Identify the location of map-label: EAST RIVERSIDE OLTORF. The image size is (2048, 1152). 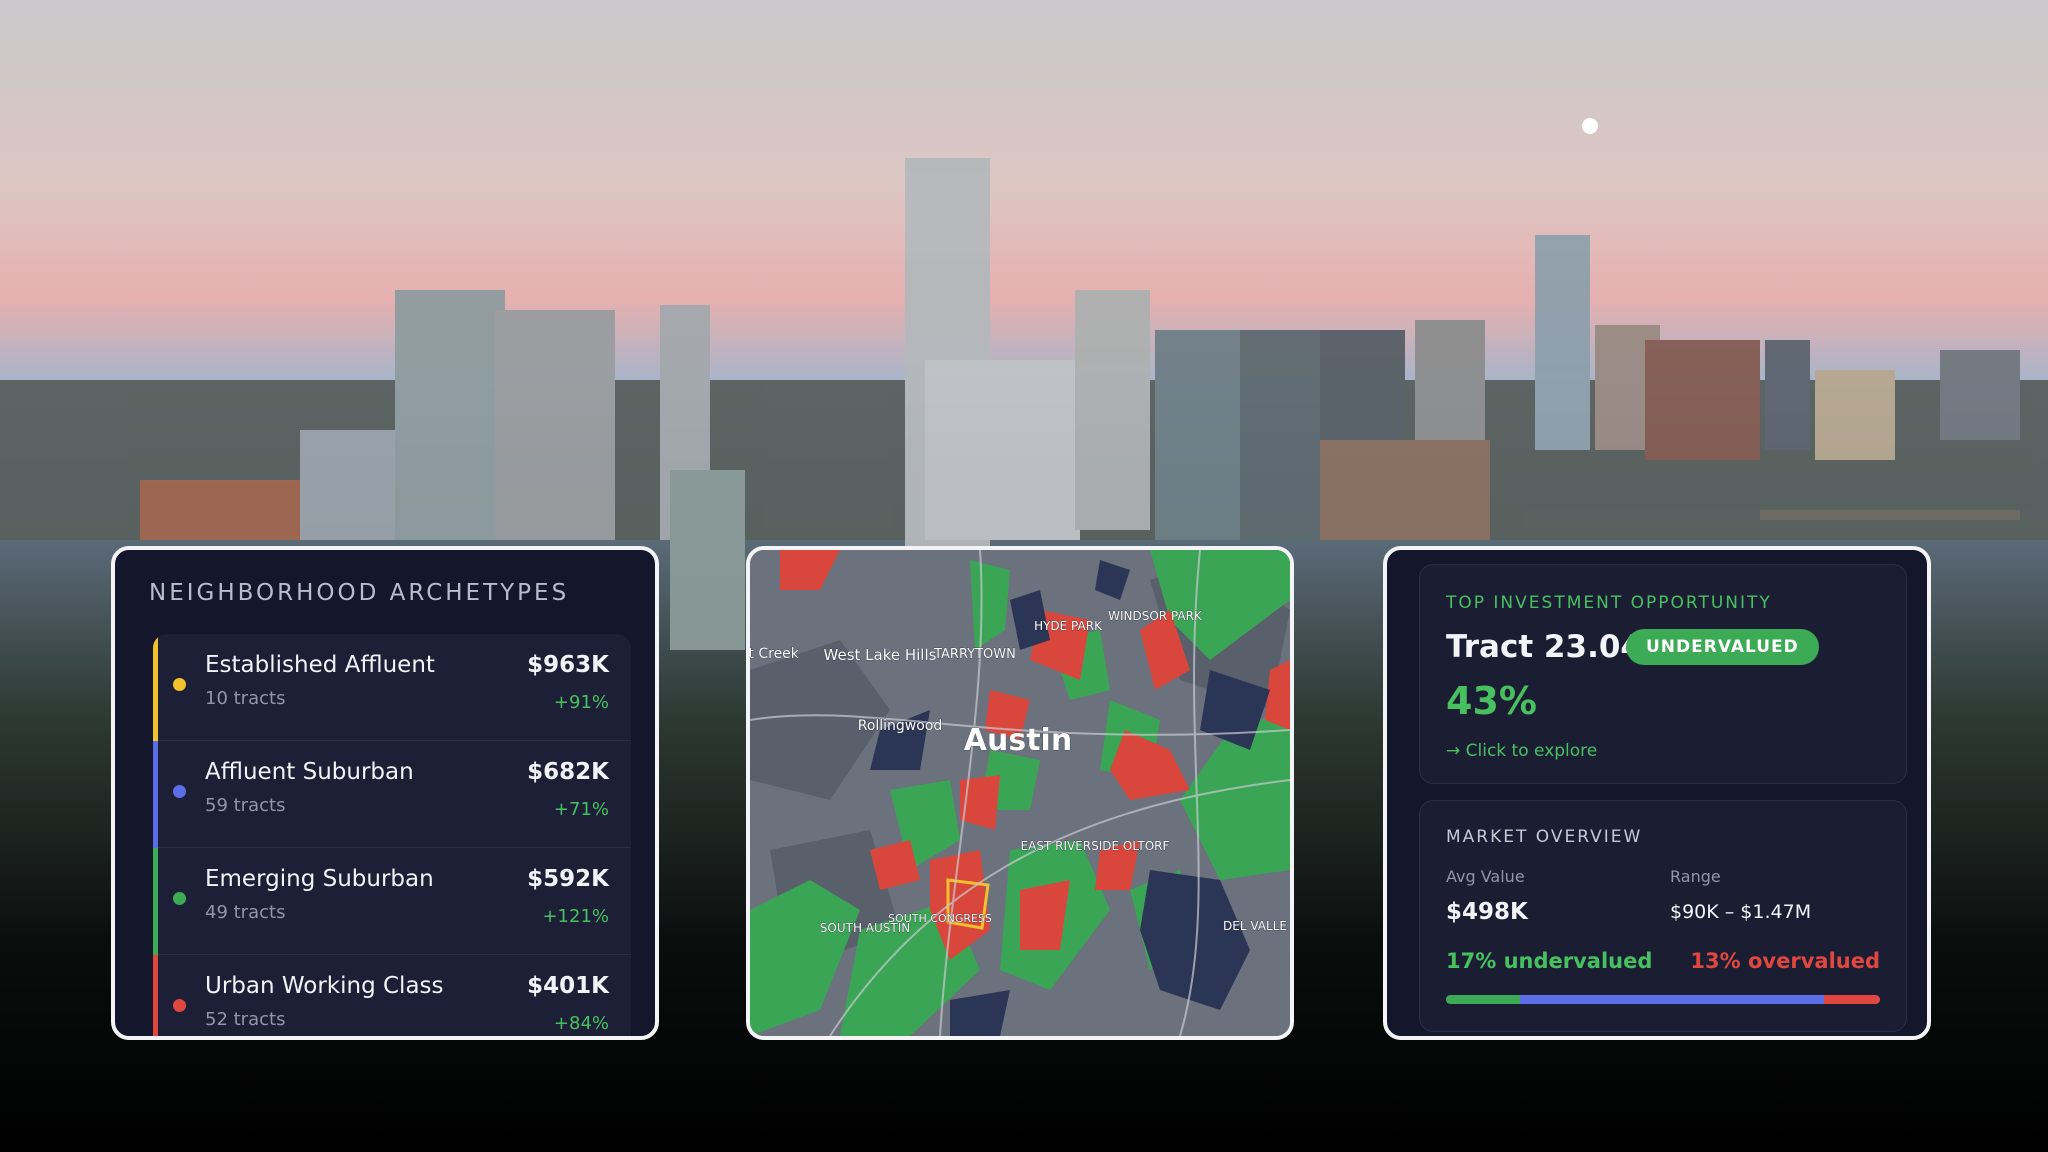
(1095, 846).